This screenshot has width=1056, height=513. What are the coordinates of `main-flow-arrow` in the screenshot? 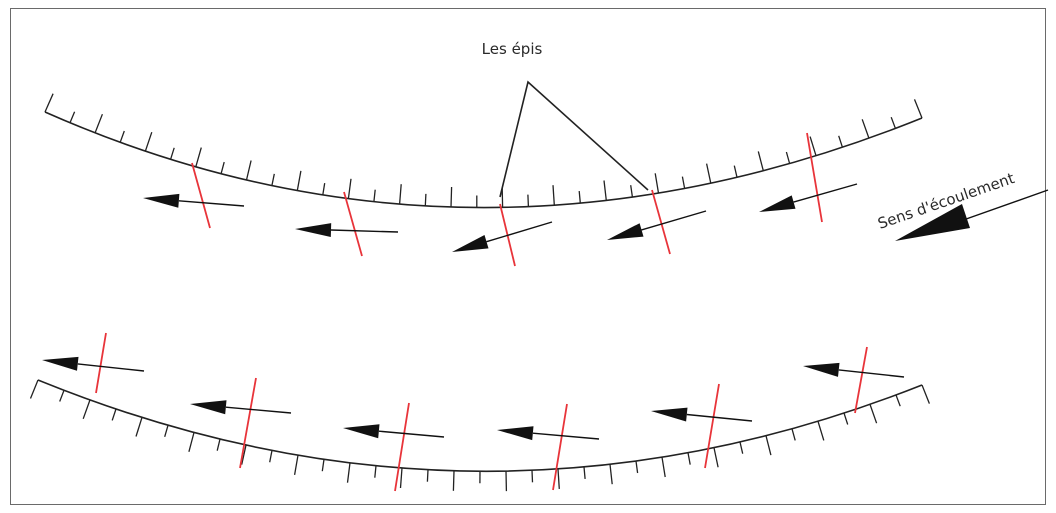 It's located at (972, 215).